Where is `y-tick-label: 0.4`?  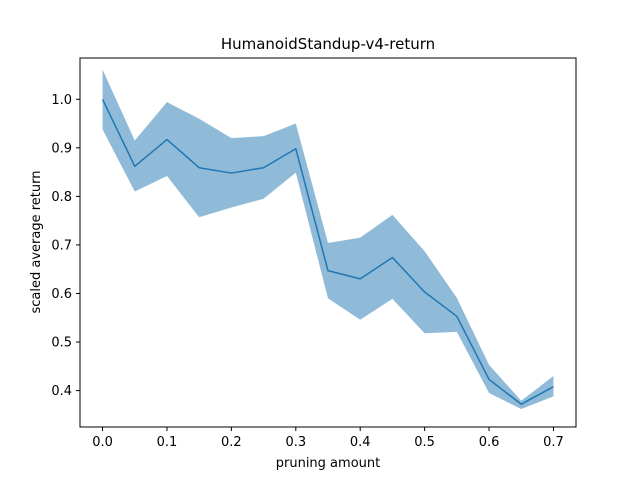
y-tick-label: 0.4 is located at coordinates (61, 391).